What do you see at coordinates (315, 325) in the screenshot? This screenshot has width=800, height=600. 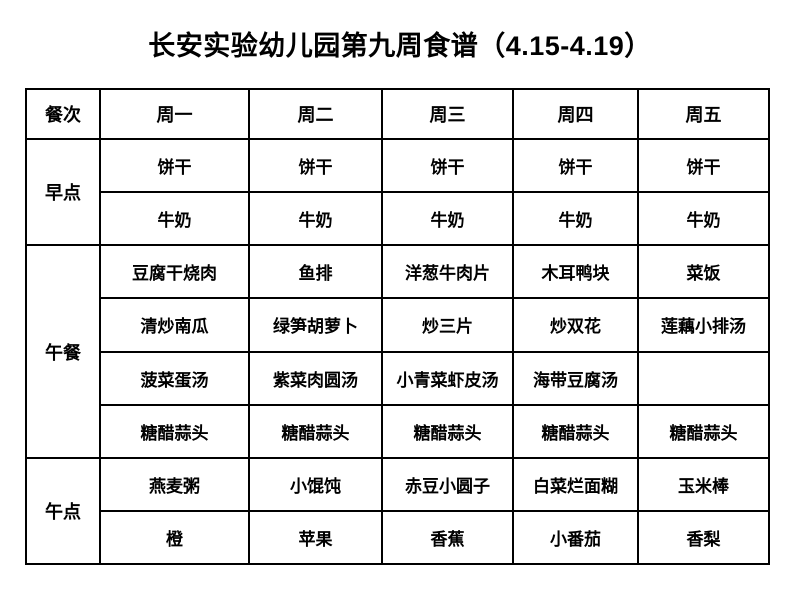 I see `menu-cell: 绿笋胡萝卜` at bounding box center [315, 325].